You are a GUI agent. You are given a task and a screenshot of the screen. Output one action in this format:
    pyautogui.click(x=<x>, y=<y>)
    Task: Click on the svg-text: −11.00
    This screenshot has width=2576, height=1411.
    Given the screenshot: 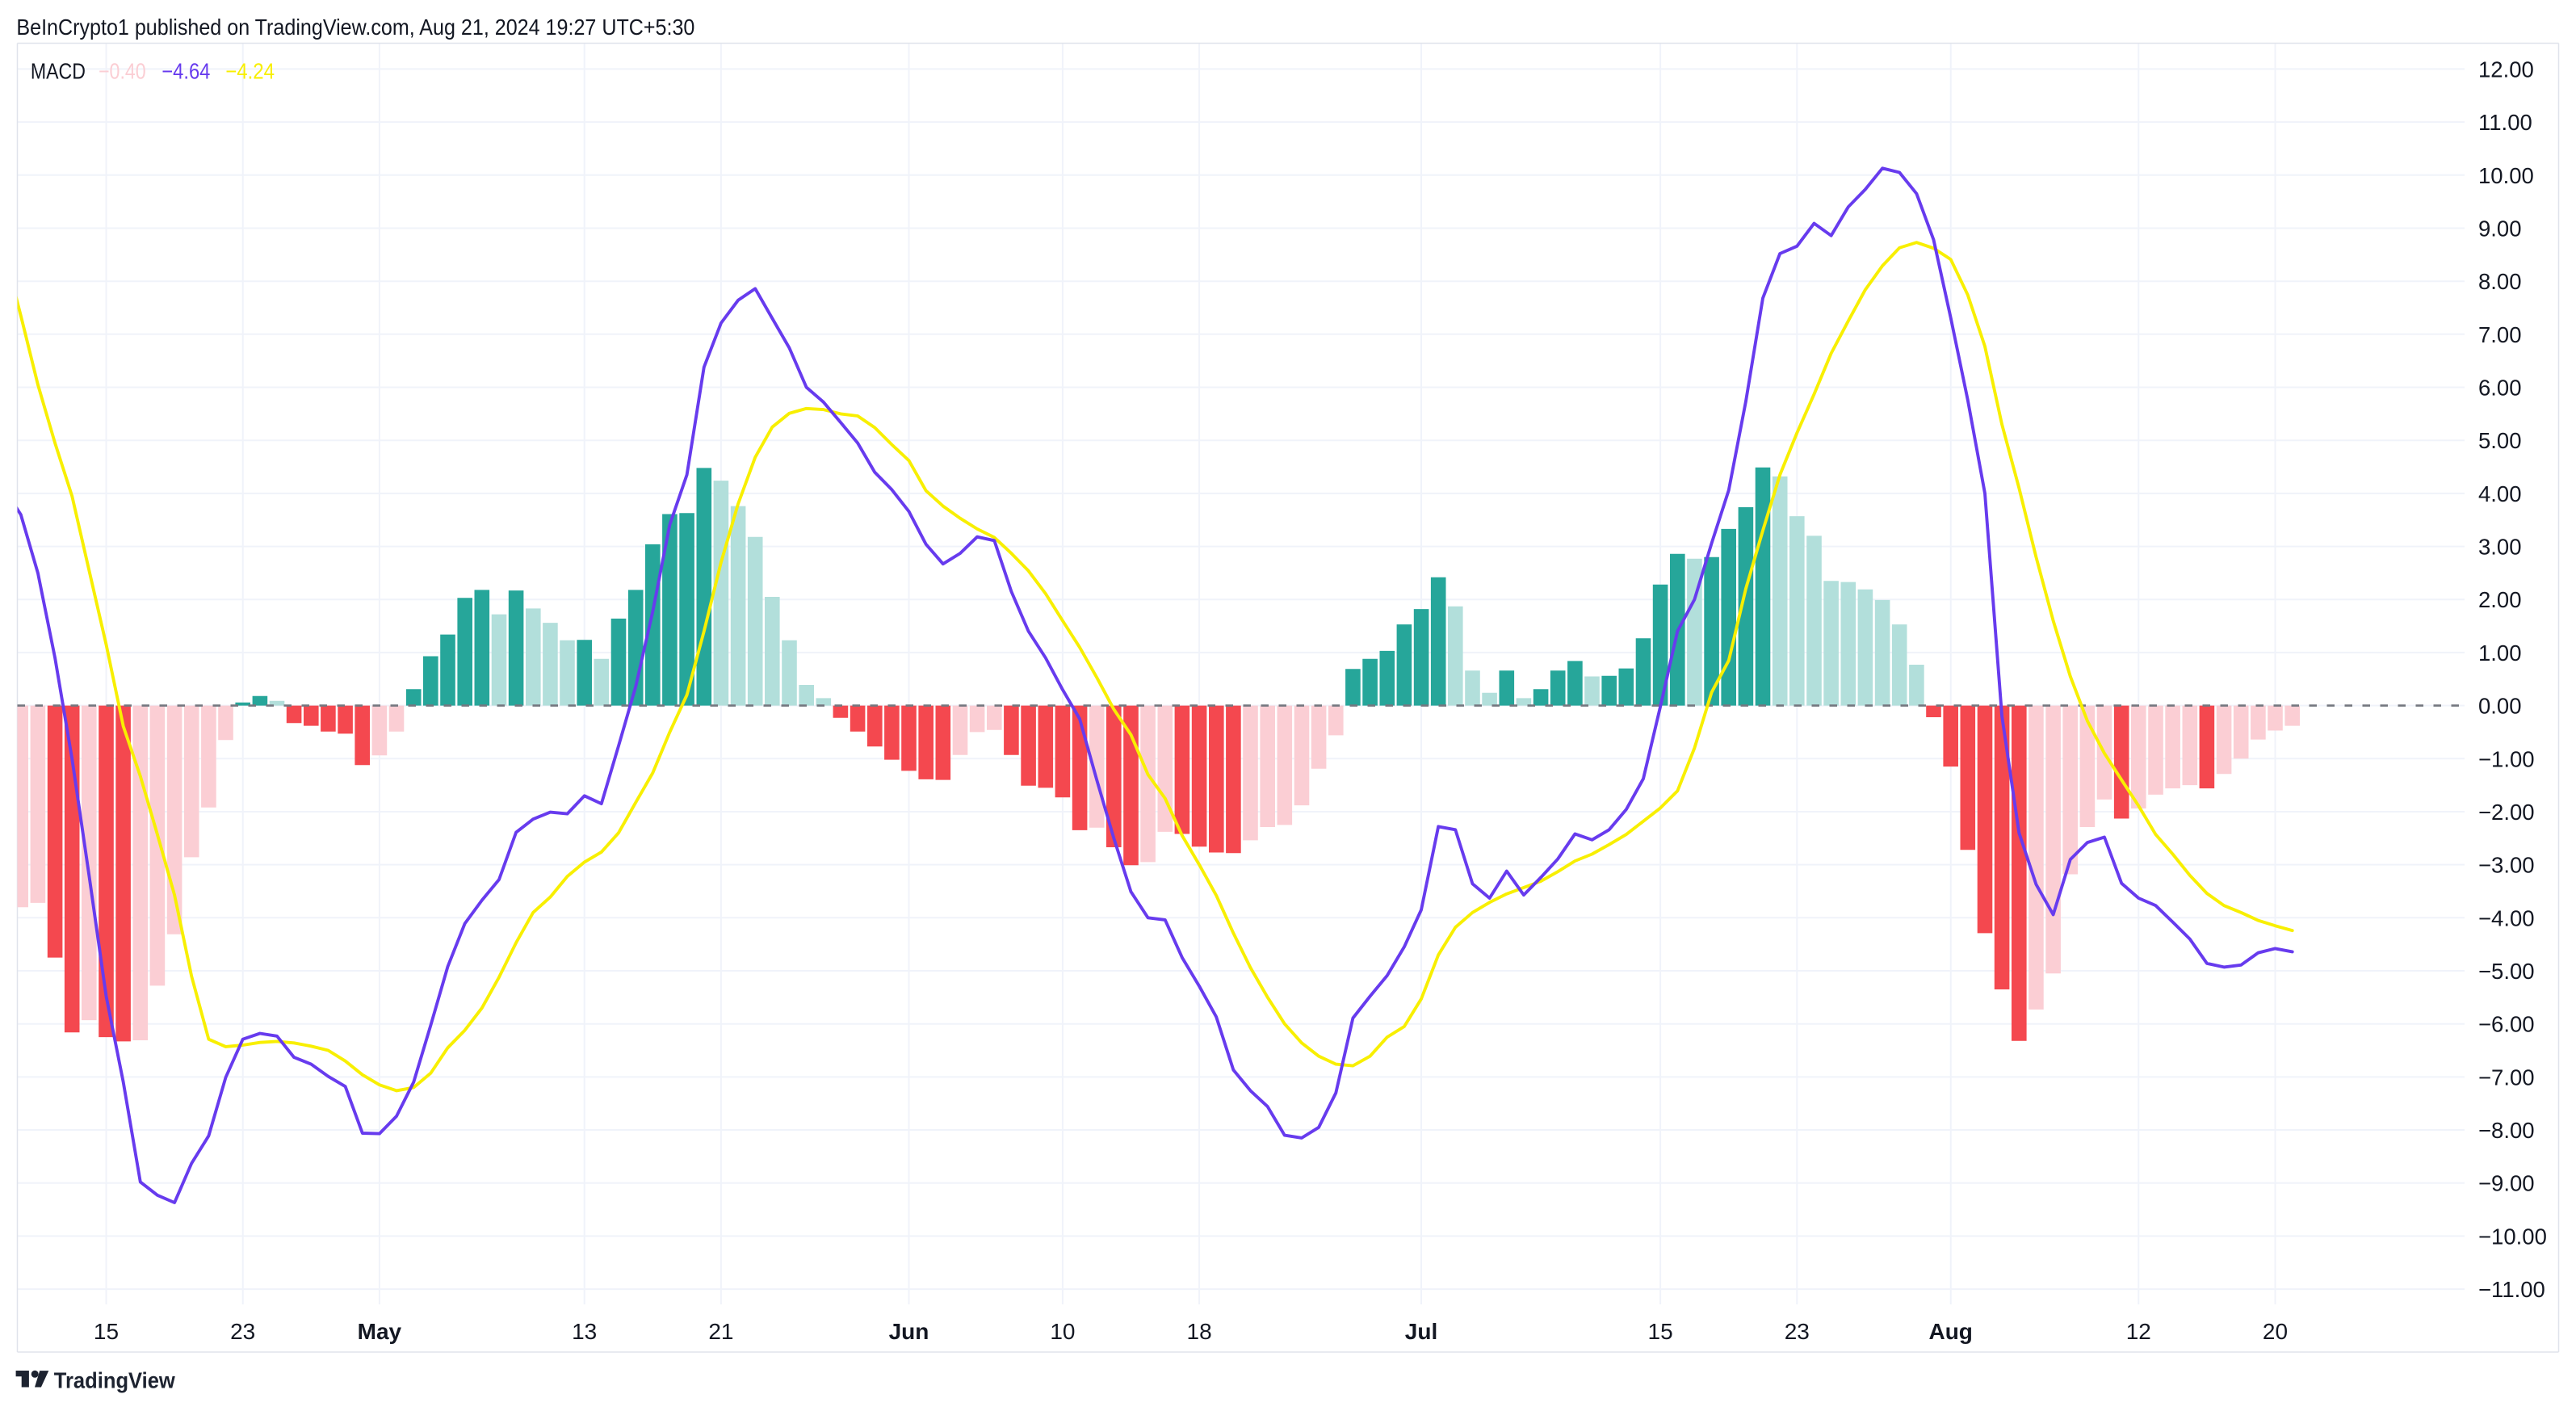 What is the action you would take?
    pyautogui.click(x=2511, y=1289)
    